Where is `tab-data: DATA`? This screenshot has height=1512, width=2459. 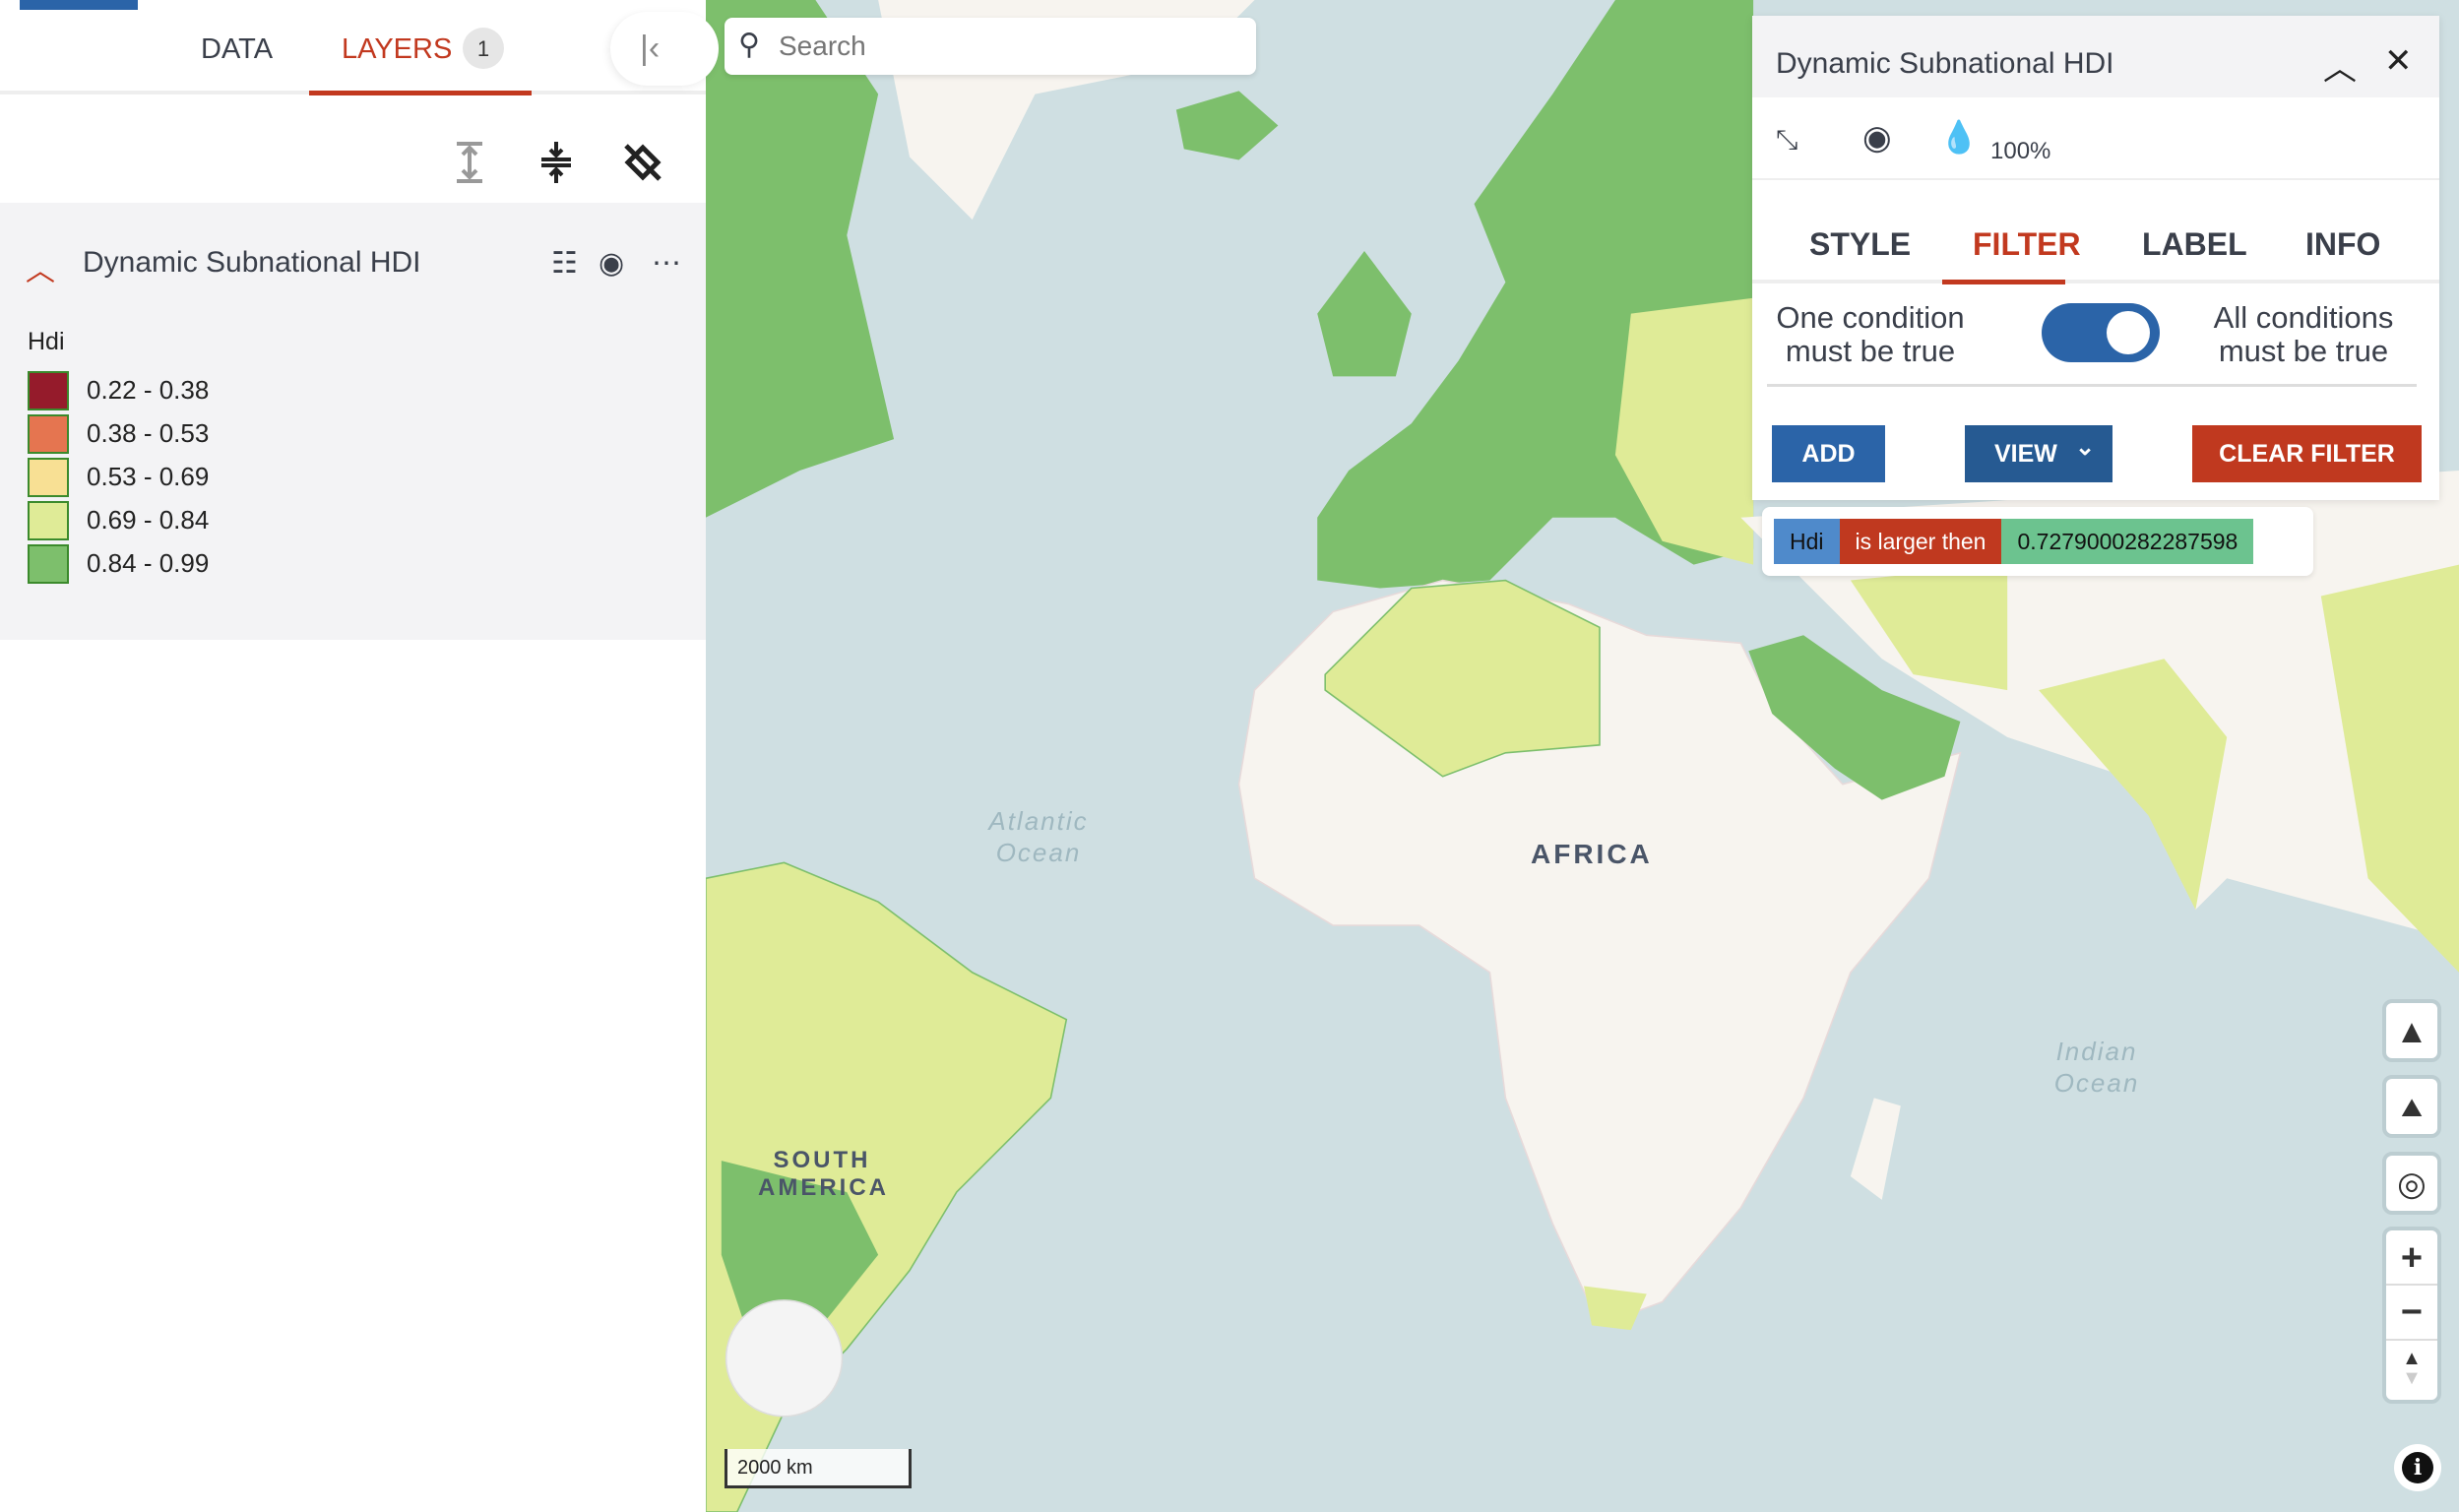
tab-data: DATA is located at coordinates (237, 49).